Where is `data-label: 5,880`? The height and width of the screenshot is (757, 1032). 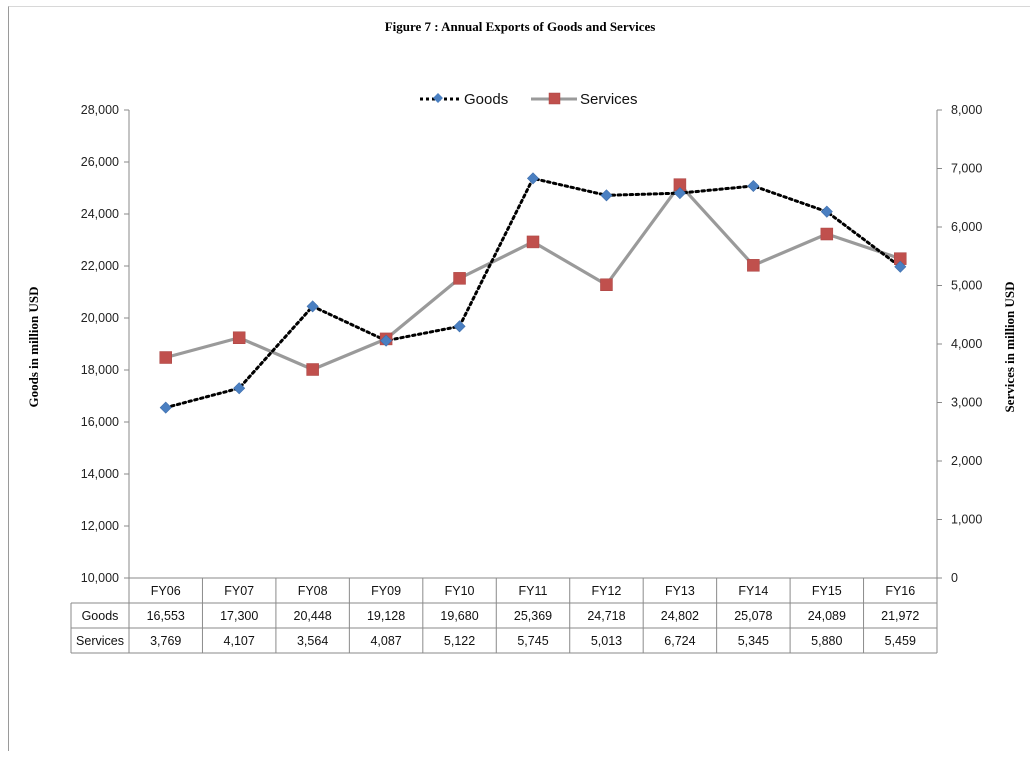
data-label: 5,880 is located at coordinates (826, 641).